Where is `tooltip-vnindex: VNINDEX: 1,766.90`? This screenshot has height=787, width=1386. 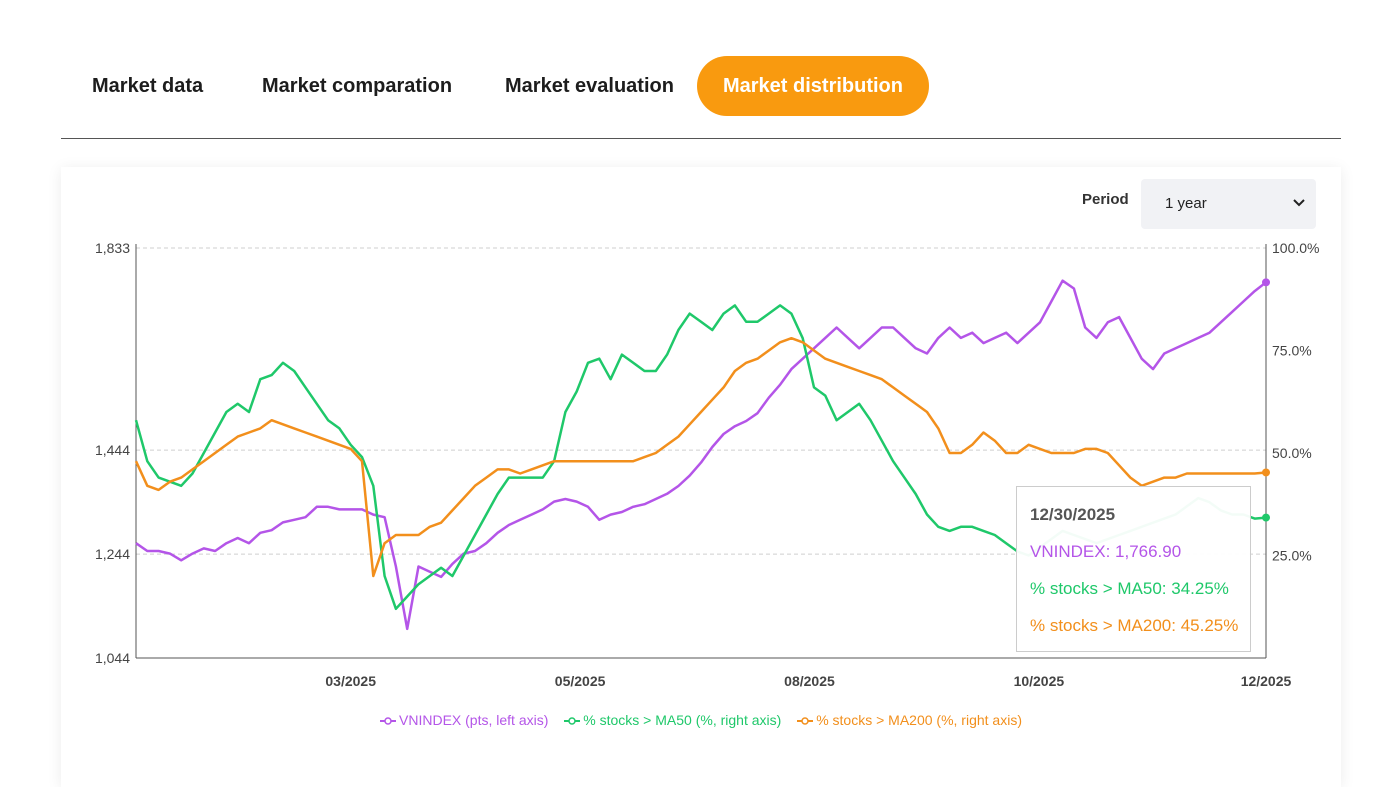 tooltip-vnindex: VNINDEX: 1,766.90 is located at coordinates (1106, 551).